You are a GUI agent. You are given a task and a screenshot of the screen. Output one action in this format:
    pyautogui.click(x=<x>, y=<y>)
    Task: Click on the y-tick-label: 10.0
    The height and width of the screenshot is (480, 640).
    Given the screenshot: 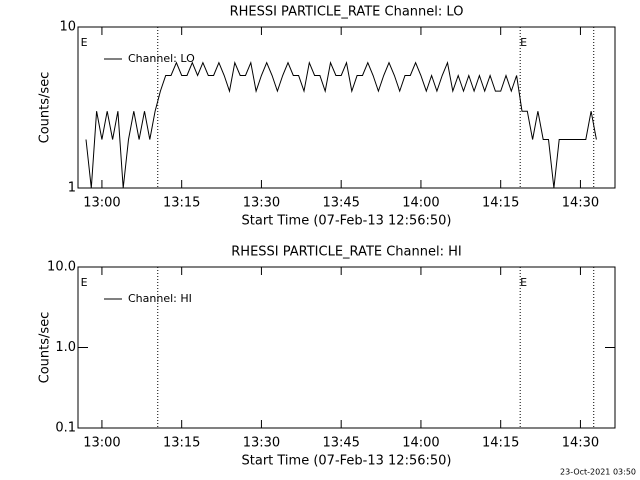 What is the action you would take?
    pyautogui.click(x=61, y=267)
    